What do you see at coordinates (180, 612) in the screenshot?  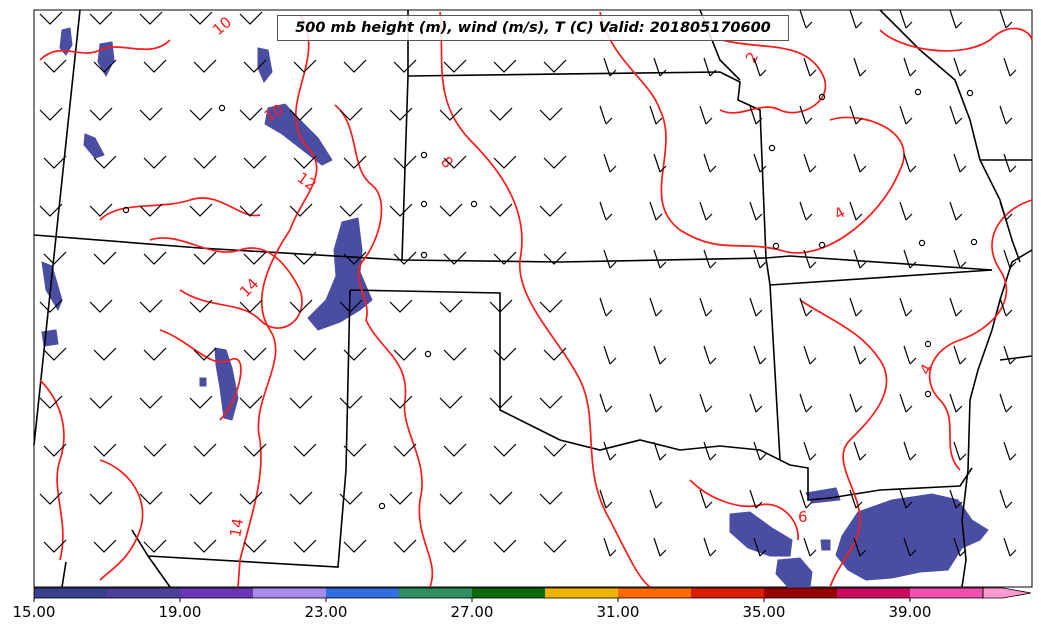 I see `colorbar-tick-label: 19.00` at bounding box center [180, 612].